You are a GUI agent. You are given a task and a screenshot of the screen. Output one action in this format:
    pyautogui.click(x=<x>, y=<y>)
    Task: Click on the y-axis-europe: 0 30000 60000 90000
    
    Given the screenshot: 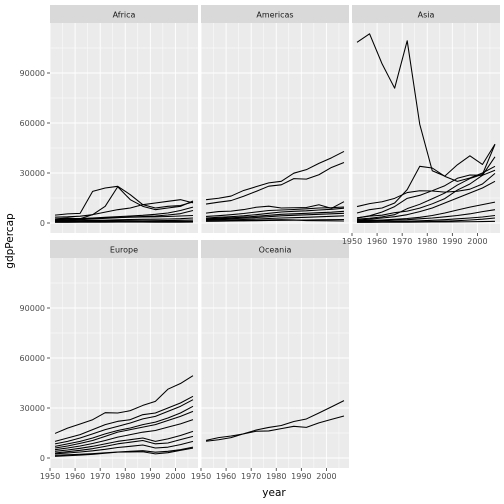 What is the action you would take?
    pyautogui.click(x=35, y=383)
    